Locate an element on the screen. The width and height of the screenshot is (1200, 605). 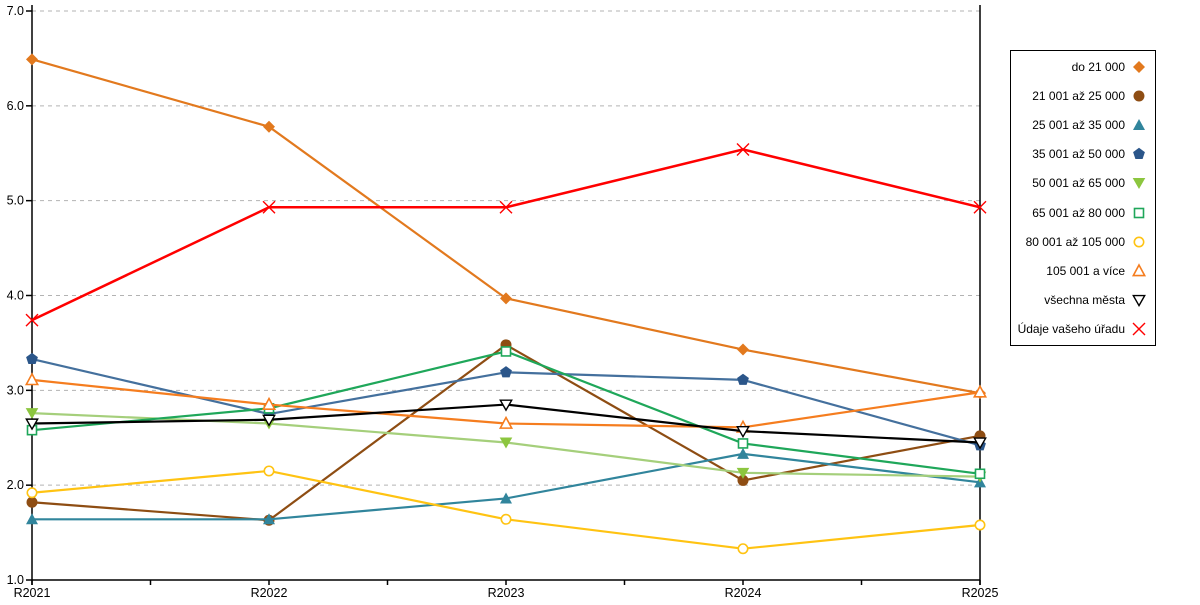
legend-item: 50 001 až 65 000 is located at coordinates (1081, 183).